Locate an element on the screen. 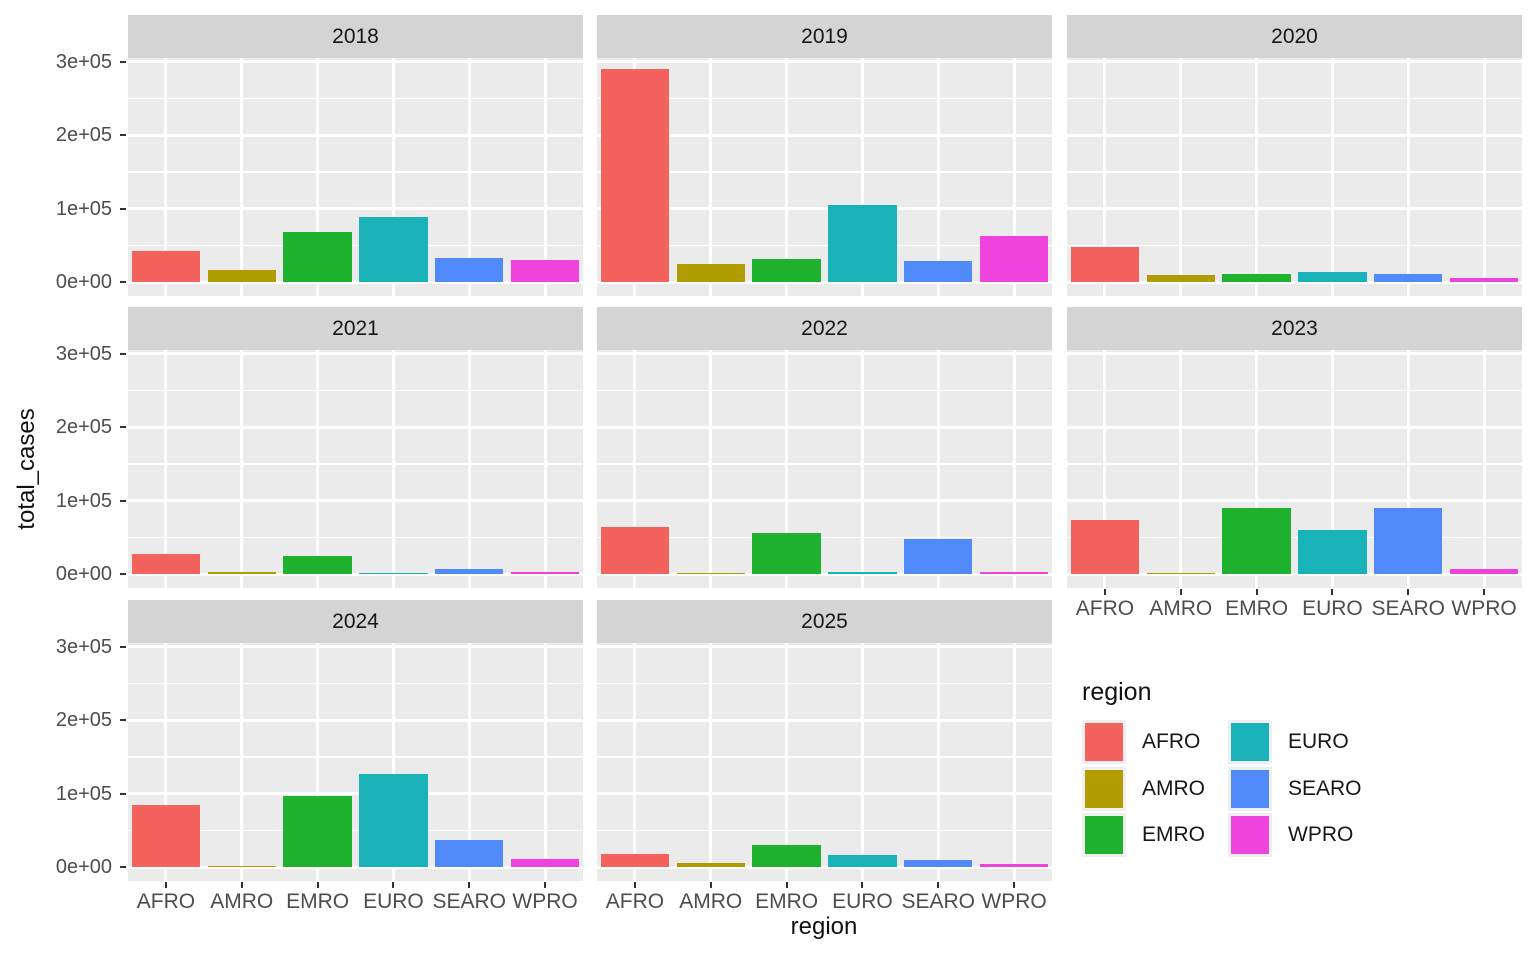 The image size is (1536, 960). bar-2024-SEARO is located at coordinates (469, 853).